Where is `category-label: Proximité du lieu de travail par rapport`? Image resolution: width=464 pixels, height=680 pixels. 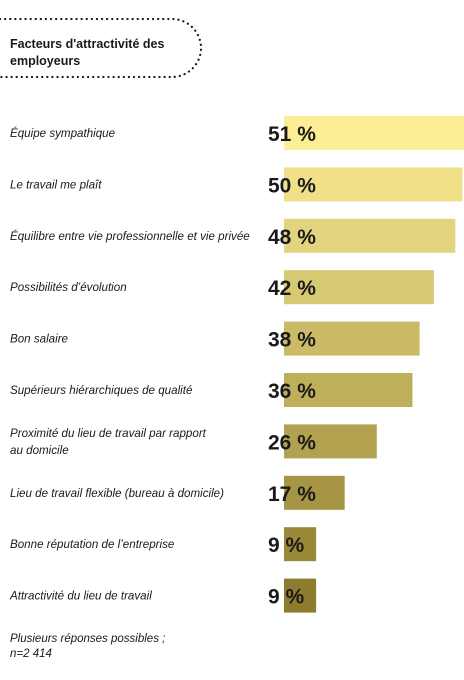
category-label: Proximité du lieu de travail par rapport is located at coordinates (108, 433).